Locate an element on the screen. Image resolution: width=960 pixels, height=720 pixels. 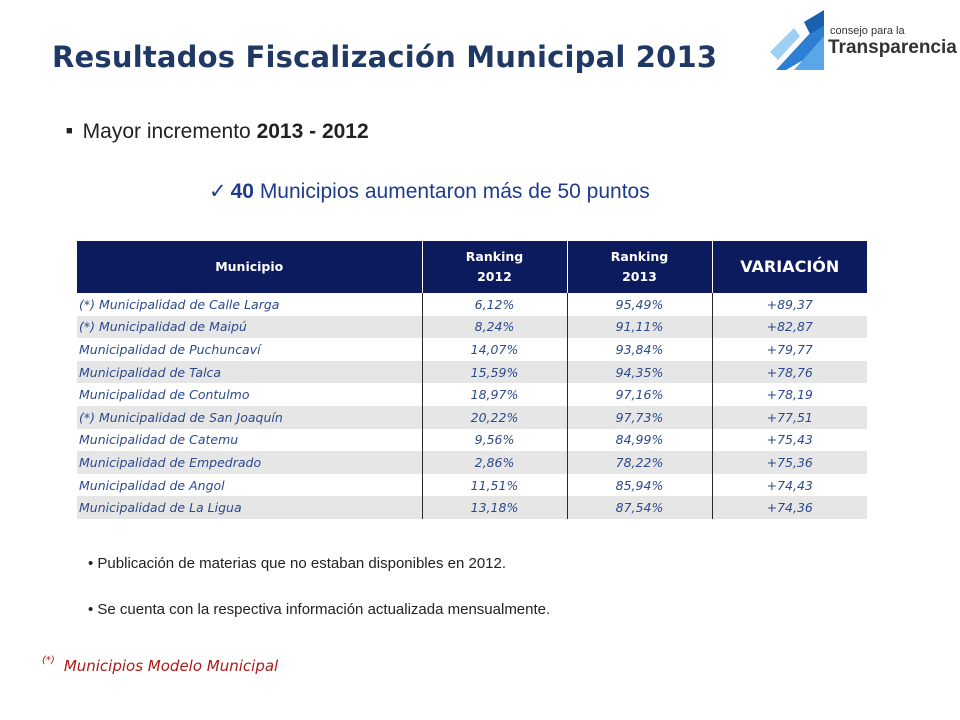
cell-ranking-2013: 84,99% is located at coordinates (640, 440).